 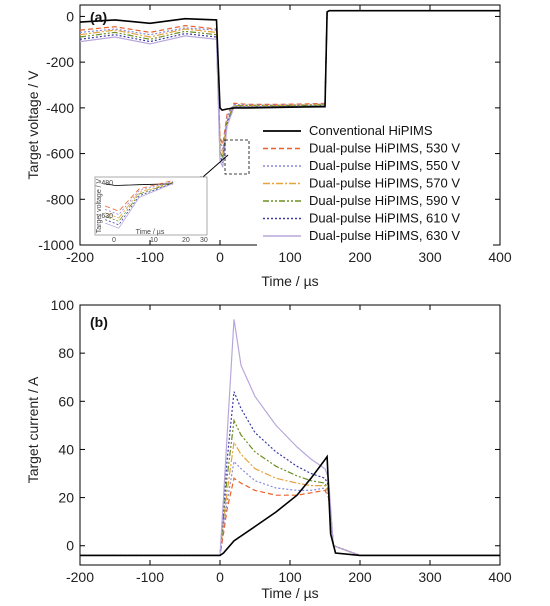 I want to click on panel-b-xlabel: Time / µs, so click(x=289, y=593).